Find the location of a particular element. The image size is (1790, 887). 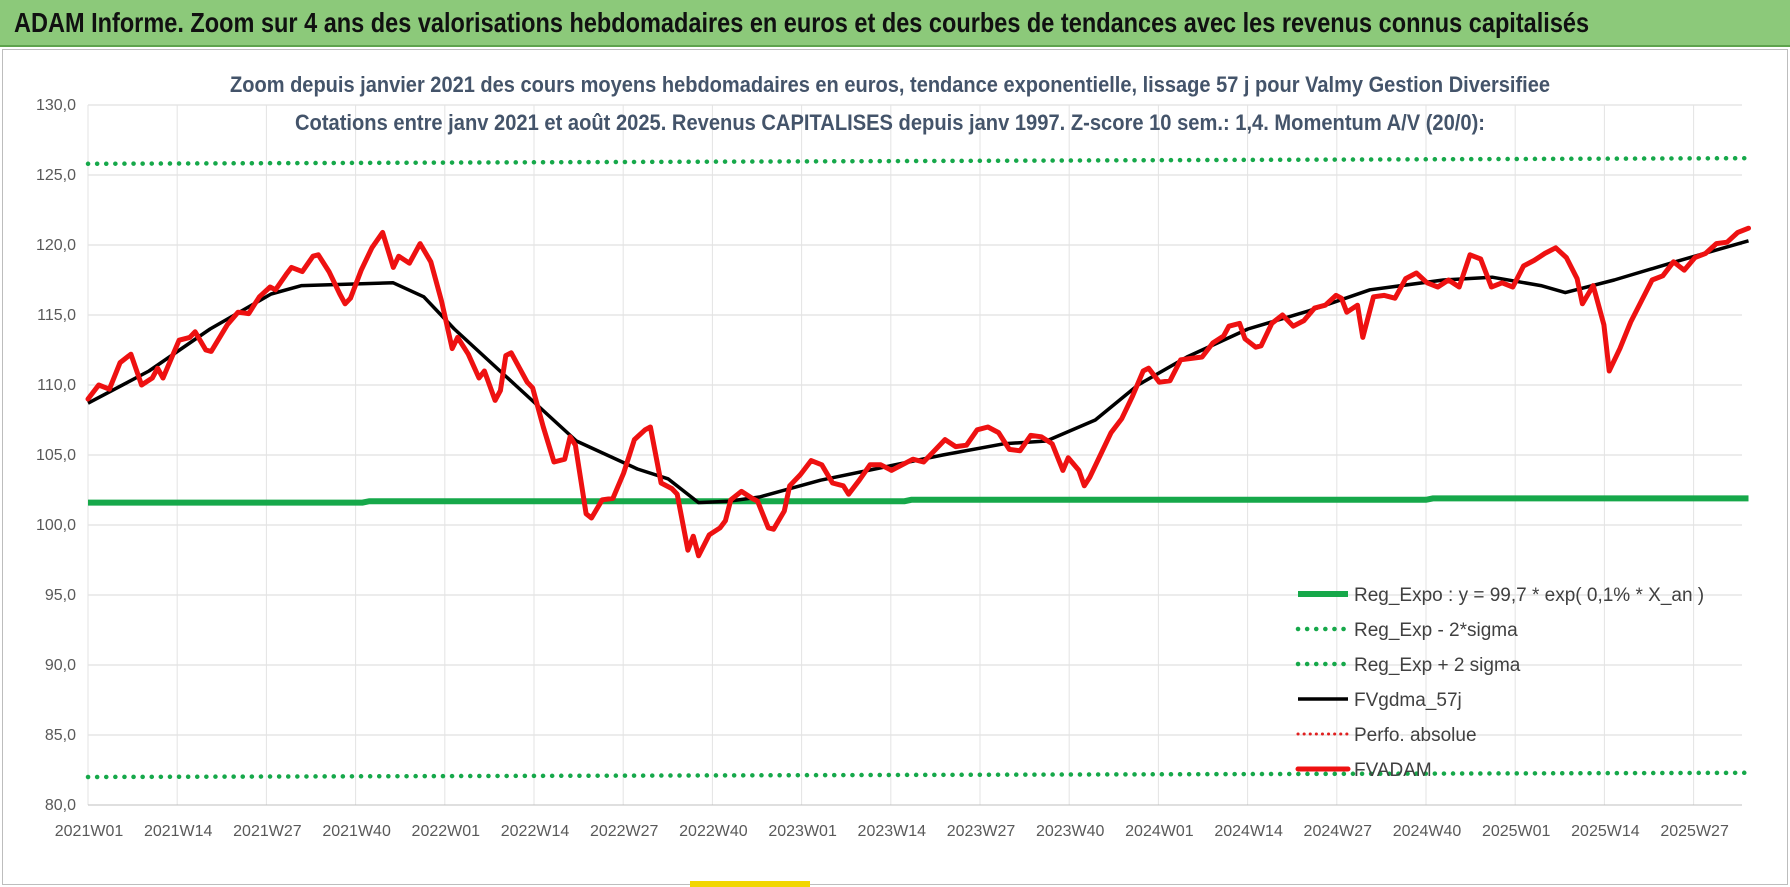

x-tick-label: 2023W01 is located at coordinates (802, 831).